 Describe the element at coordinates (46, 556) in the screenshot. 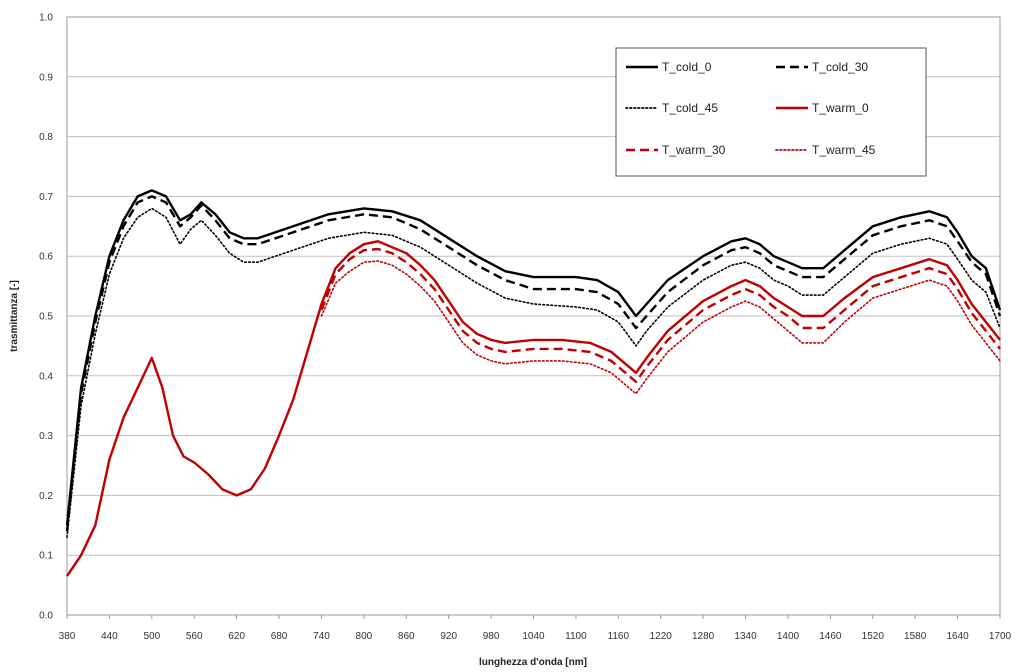

I see `y-tick-label: 0.1` at that location.